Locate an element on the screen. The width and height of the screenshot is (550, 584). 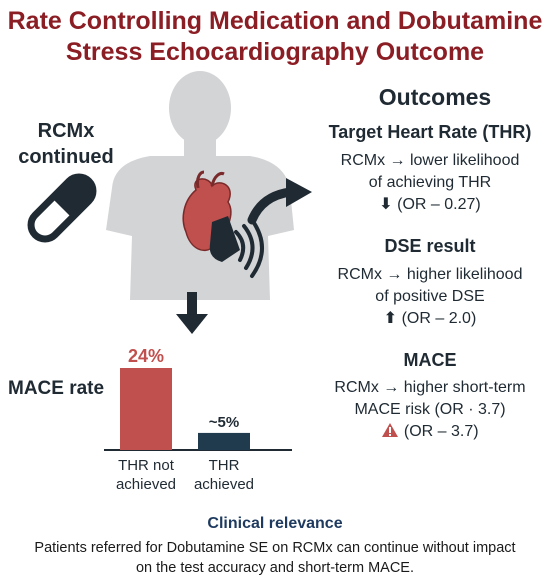
dse-or-value: (OR – 2.0) is located at coordinates (439, 318).